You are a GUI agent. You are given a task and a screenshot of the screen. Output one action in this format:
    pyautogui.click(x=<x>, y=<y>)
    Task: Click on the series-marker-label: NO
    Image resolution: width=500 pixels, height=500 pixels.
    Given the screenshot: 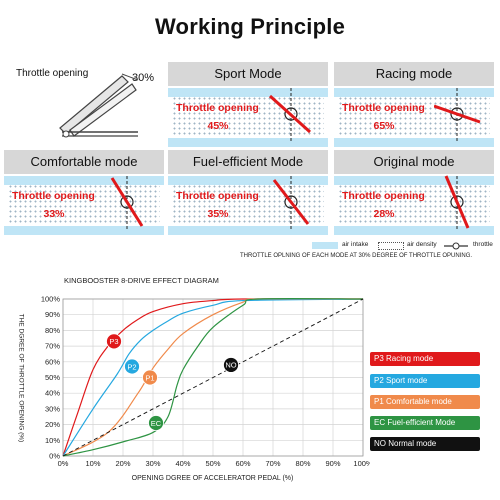 What is the action you would take?
    pyautogui.click(x=230, y=365)
    